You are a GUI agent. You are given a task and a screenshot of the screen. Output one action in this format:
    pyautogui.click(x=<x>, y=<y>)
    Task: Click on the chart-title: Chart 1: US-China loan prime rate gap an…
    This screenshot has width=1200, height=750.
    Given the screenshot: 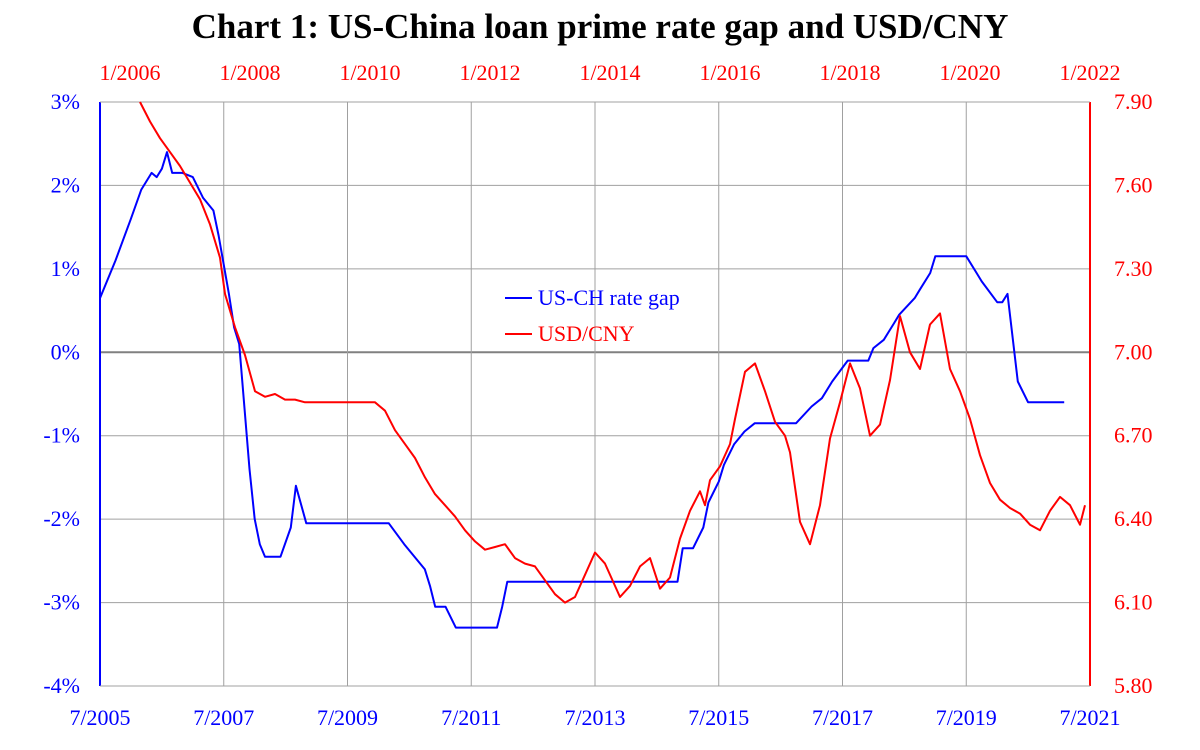 What is the action you would take?
    pyautogui.click(x=600, y=26)
    